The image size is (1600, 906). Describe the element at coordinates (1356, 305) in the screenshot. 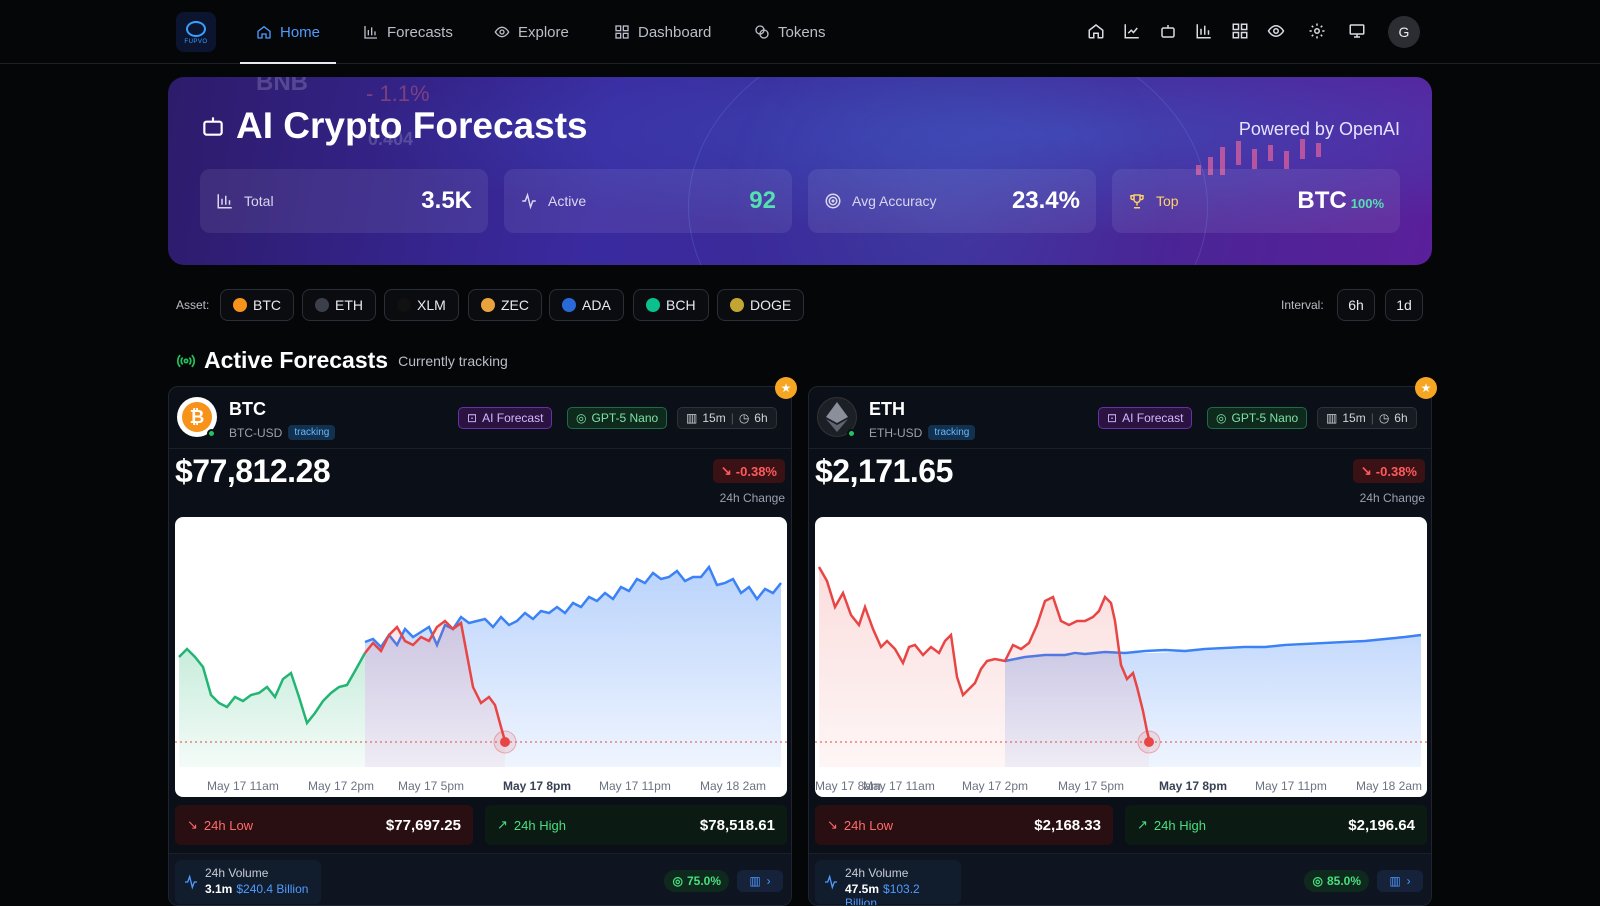

I see `interval-6h: 6h` at that location.